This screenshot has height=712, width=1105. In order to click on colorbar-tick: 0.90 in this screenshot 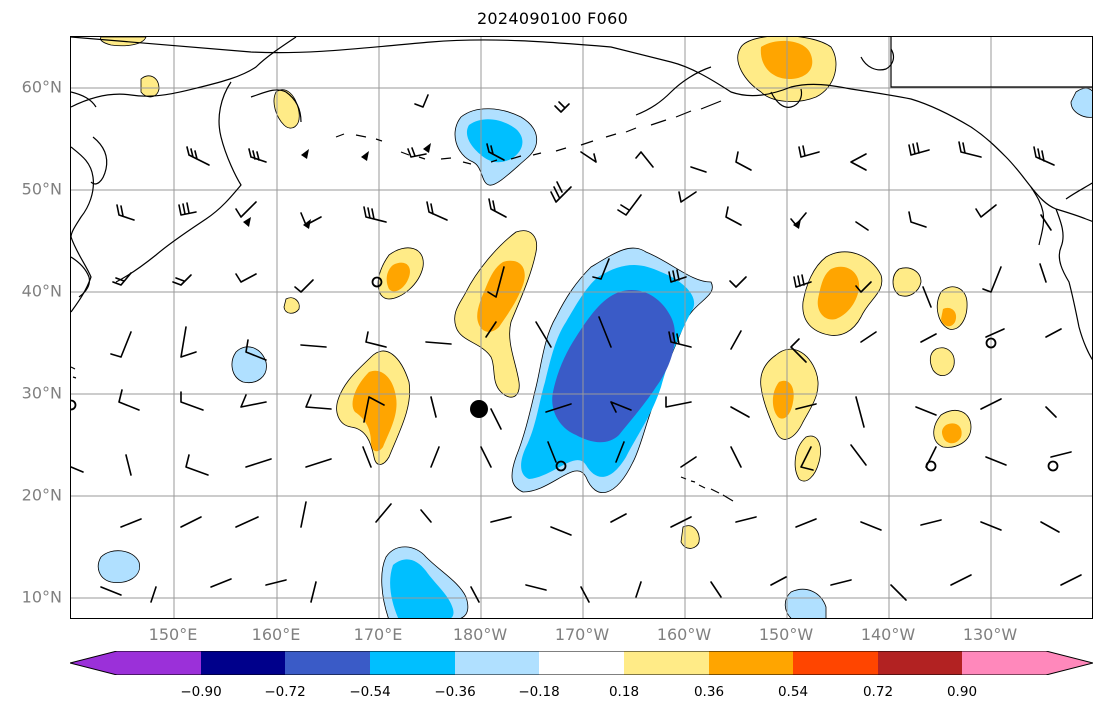, I will do `click(962, 692)`.